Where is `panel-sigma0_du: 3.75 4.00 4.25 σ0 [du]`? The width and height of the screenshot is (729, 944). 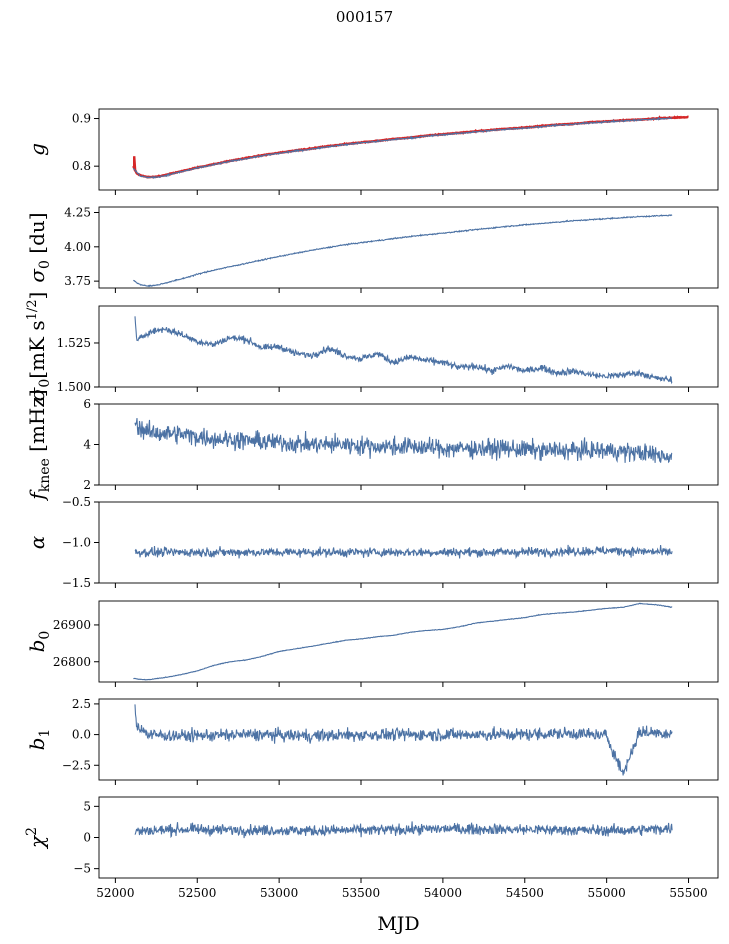
panel-sigma0_du: 3.75 4.00 4.25 σ0 [du] is located at coordinates (372, 249).